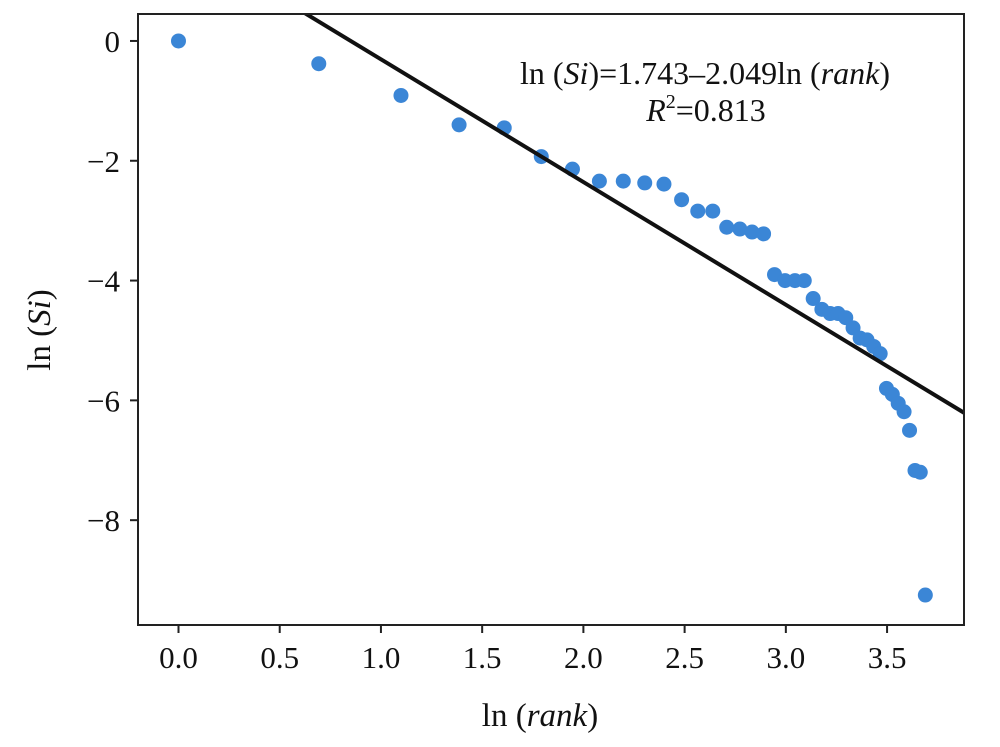  Describe the element at coordinates (279, 657) in the screenshot. I see `x-tick-label: 0.5` at that location.